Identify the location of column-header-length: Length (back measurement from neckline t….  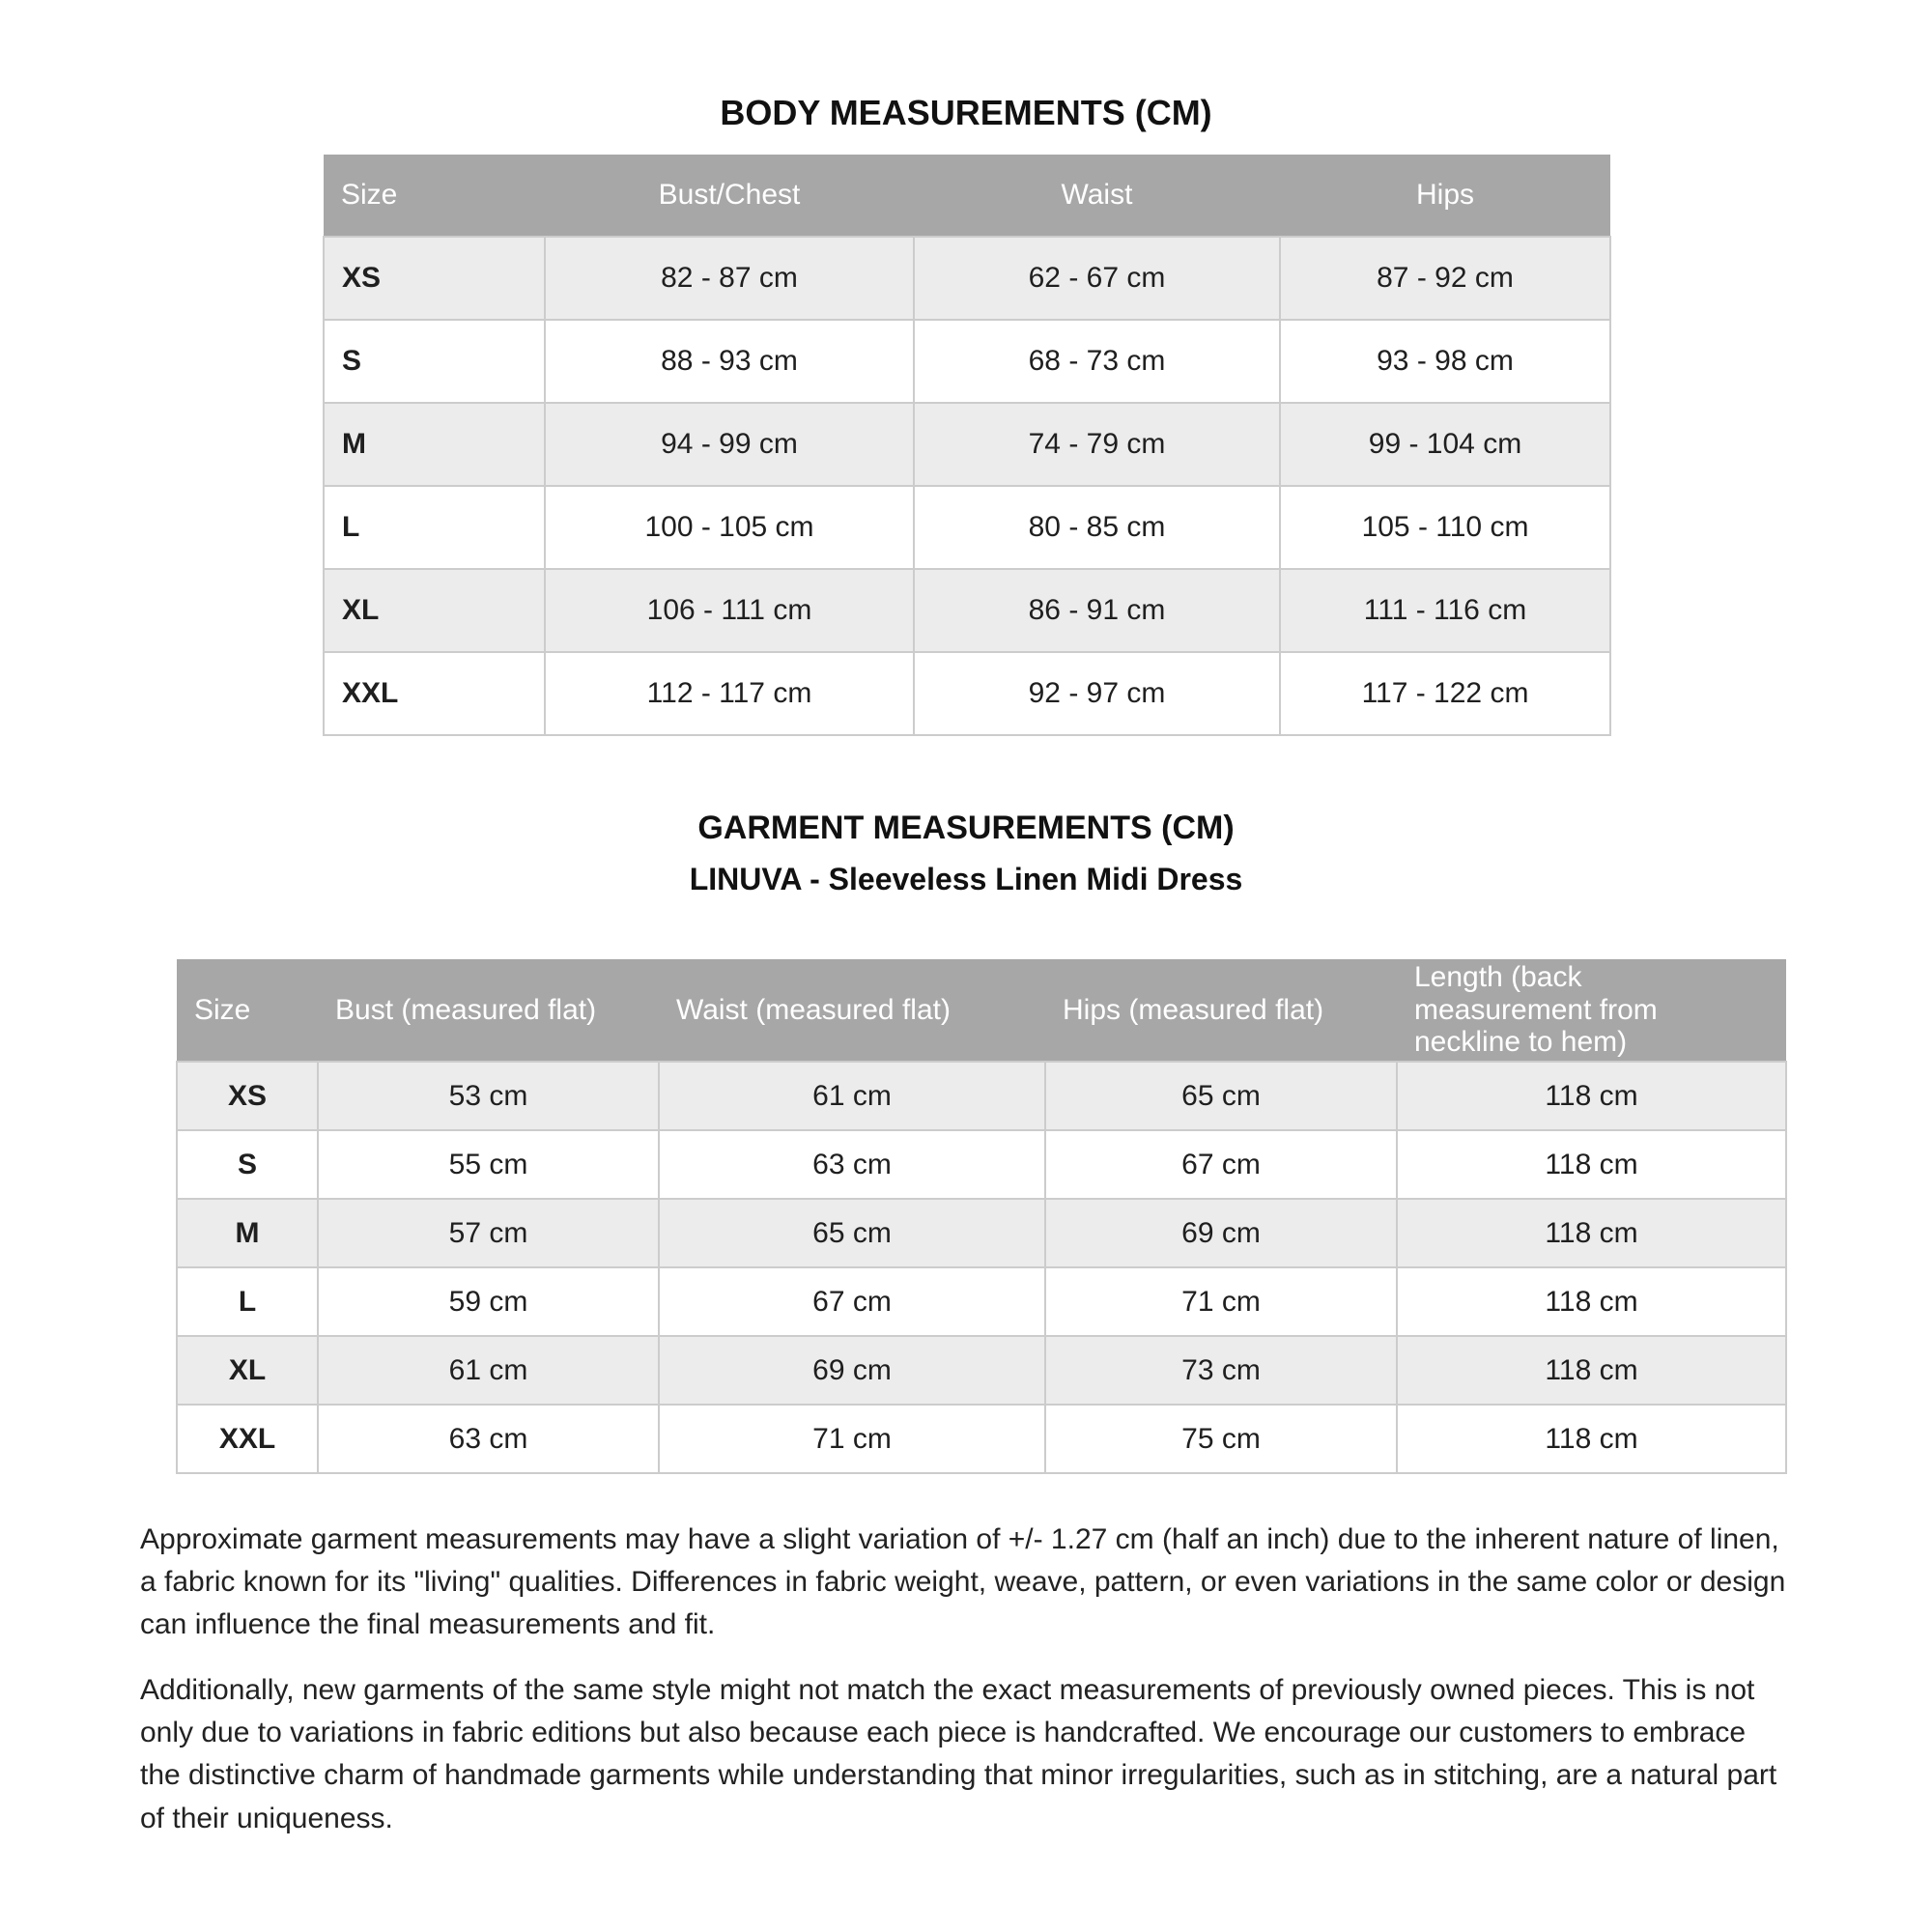
(1591, 1011).